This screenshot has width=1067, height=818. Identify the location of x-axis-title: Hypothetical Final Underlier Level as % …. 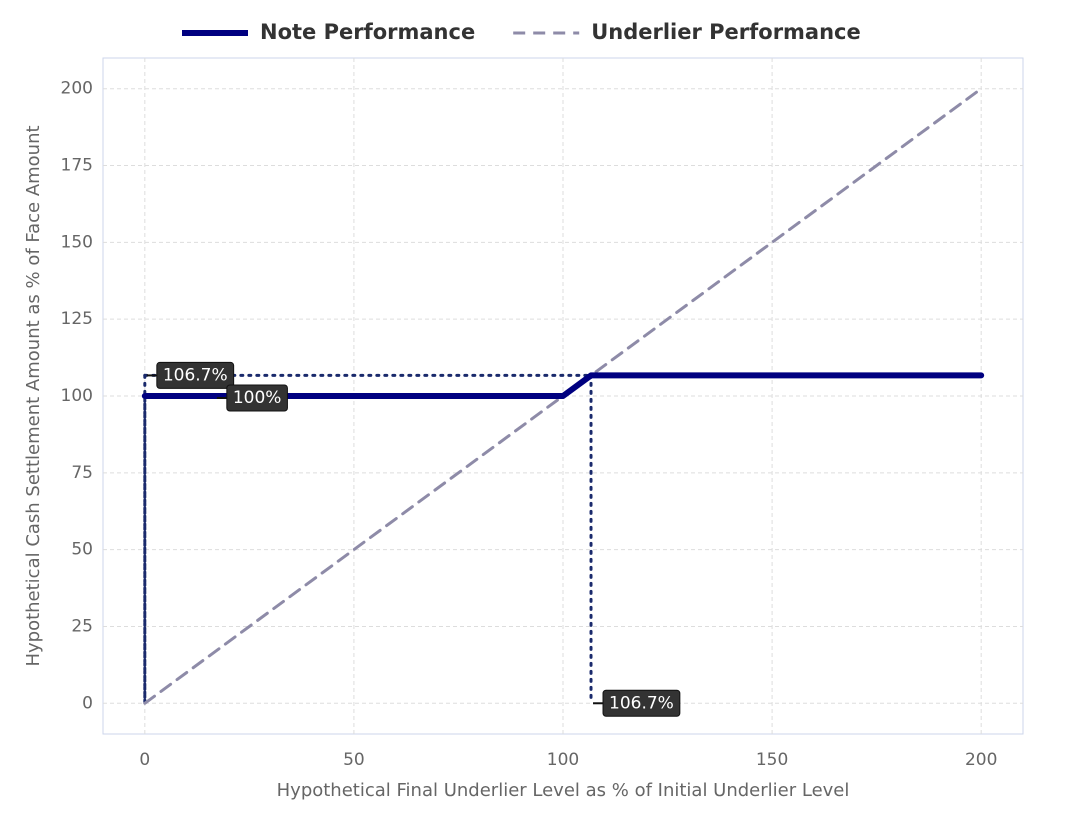
(563, 790).